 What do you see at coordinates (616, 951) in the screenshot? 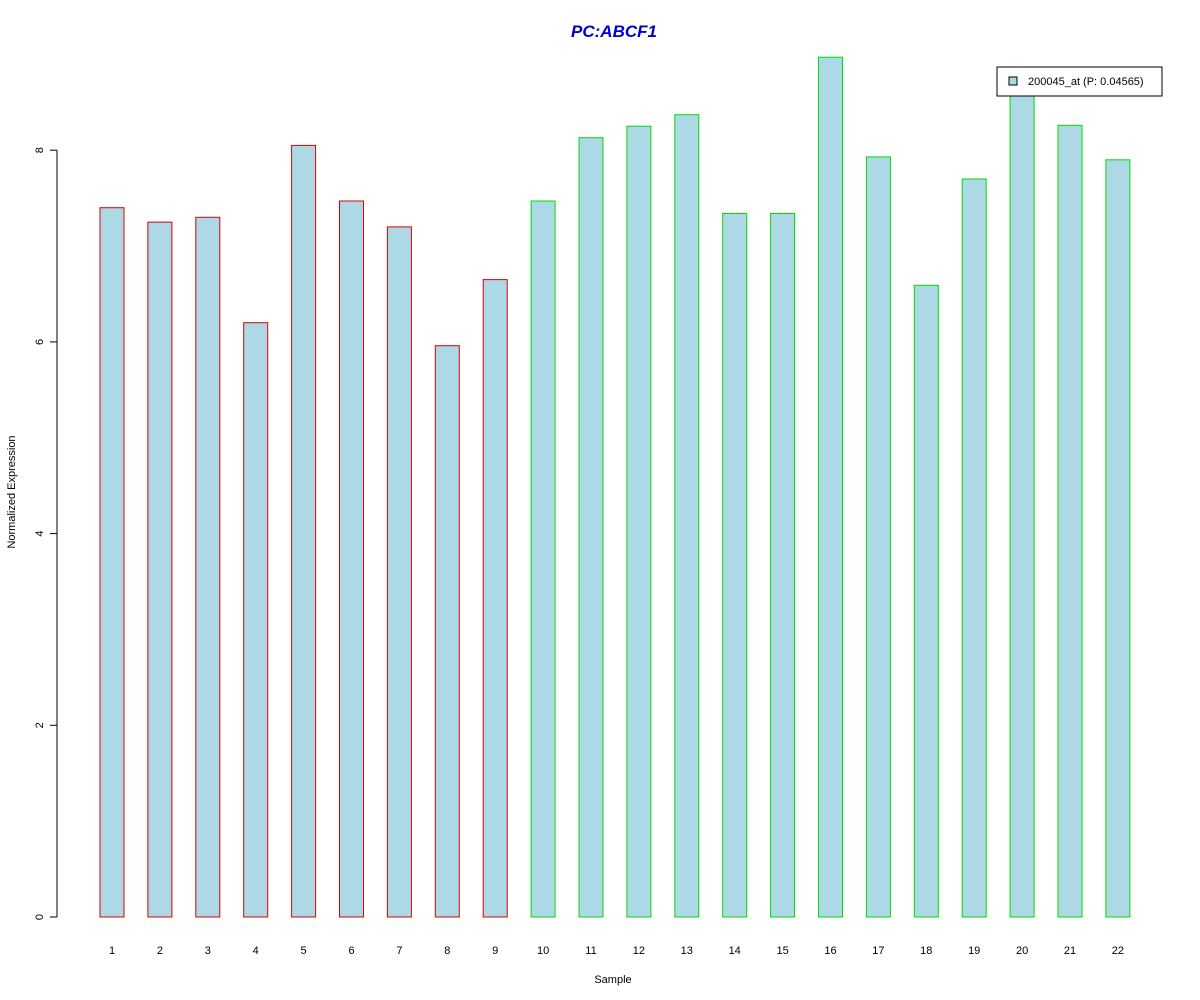
I see `x-axis: 1 2 3 4 5 6 7 8 9 10 11 12 13 14 15 16 17 18 19 20 21 22` at bounding box center [616, 951].